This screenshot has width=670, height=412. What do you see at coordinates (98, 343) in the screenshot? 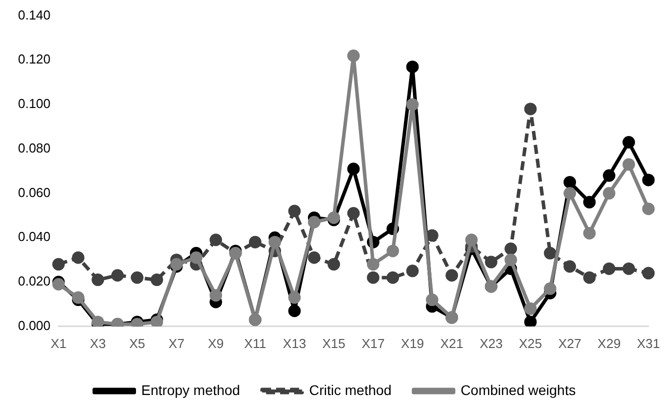
I see `x-tick-label: X3` at bounding box center [98, 343].